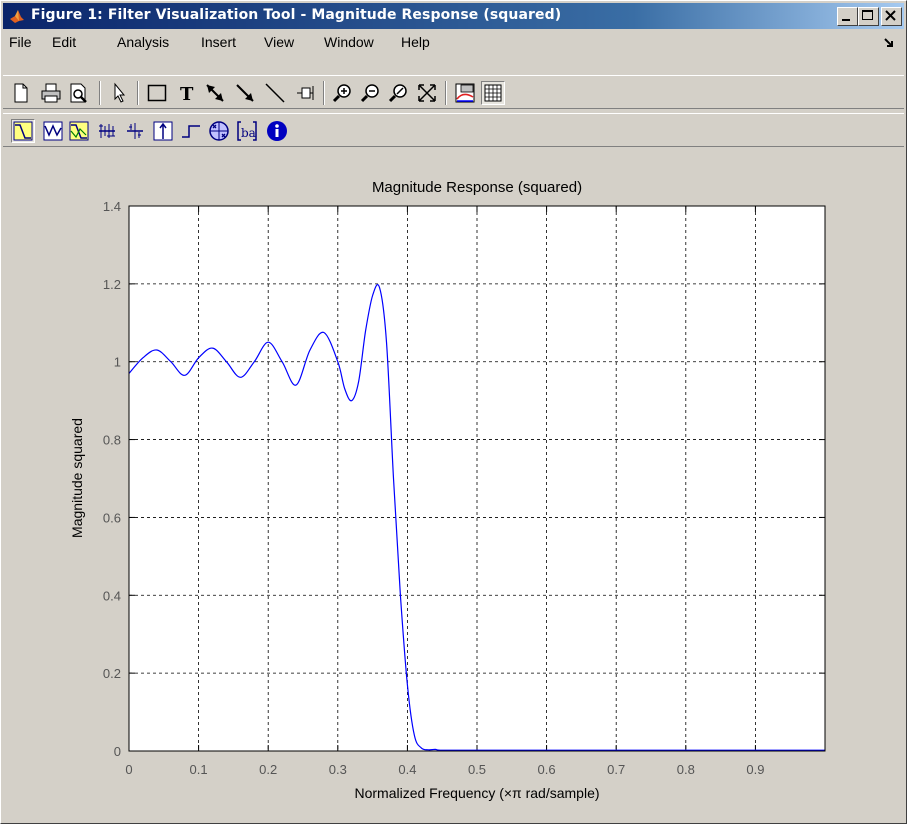 The height and width of the screenshot is (824, 907). I want to click on zoom-y-button, so click(399, 93).